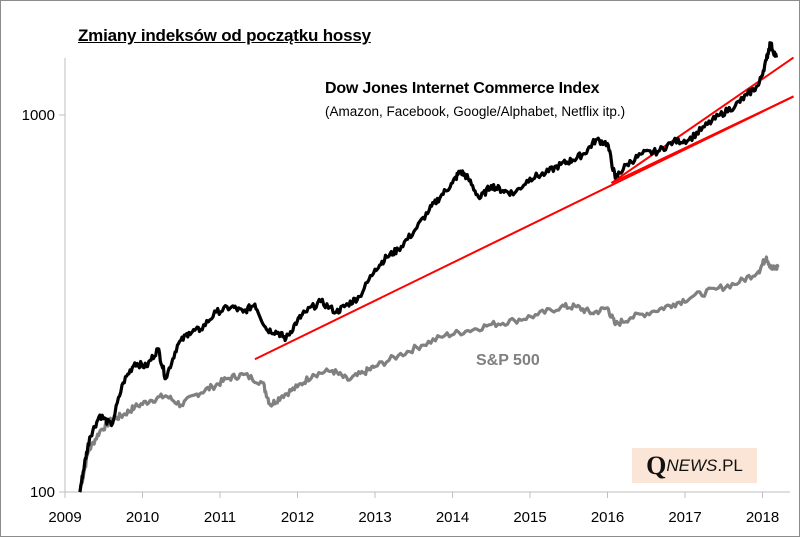 The image size is (800, 537). I want to click on logo-news: NEWS, so click(692, 465).